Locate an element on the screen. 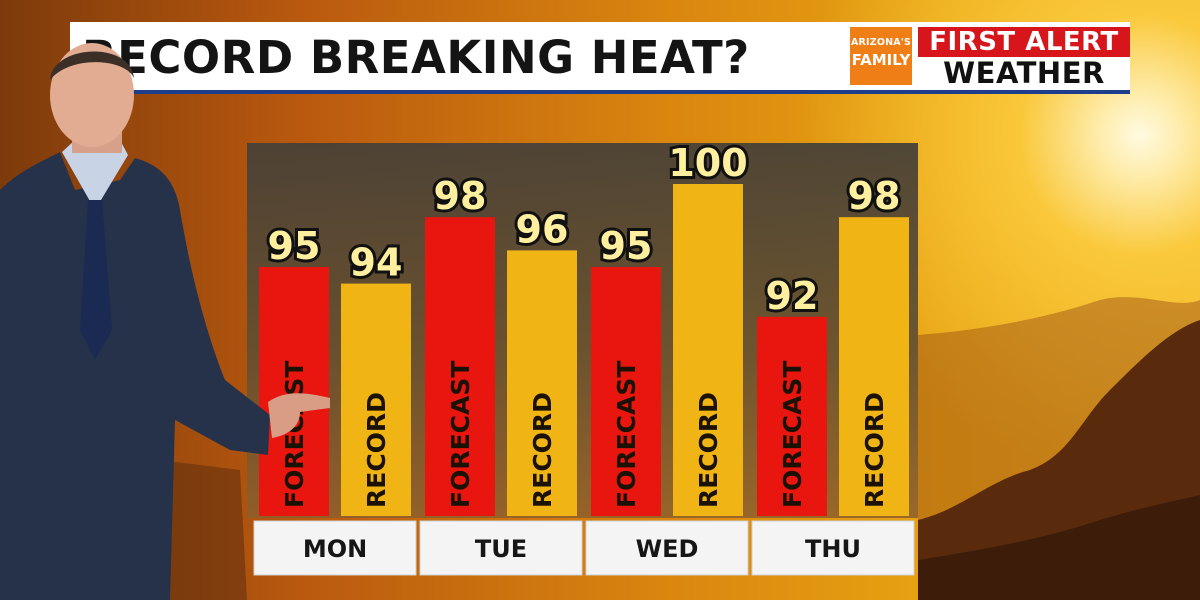 The height and width of the screenshot is (600, 1200). day-label-wed: WED is located at coordinates (667, 549).